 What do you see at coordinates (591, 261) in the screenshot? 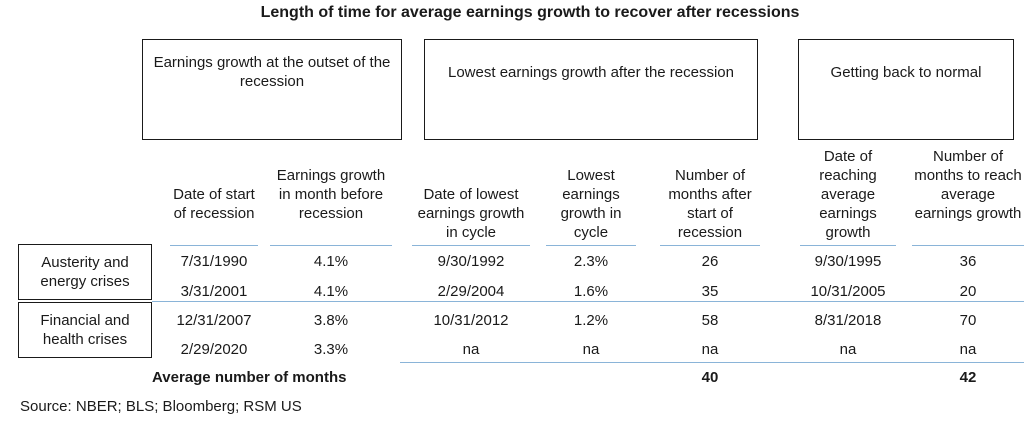
I see `cell-lowest-growth: 2.3%` at bounding box center [591, 261].